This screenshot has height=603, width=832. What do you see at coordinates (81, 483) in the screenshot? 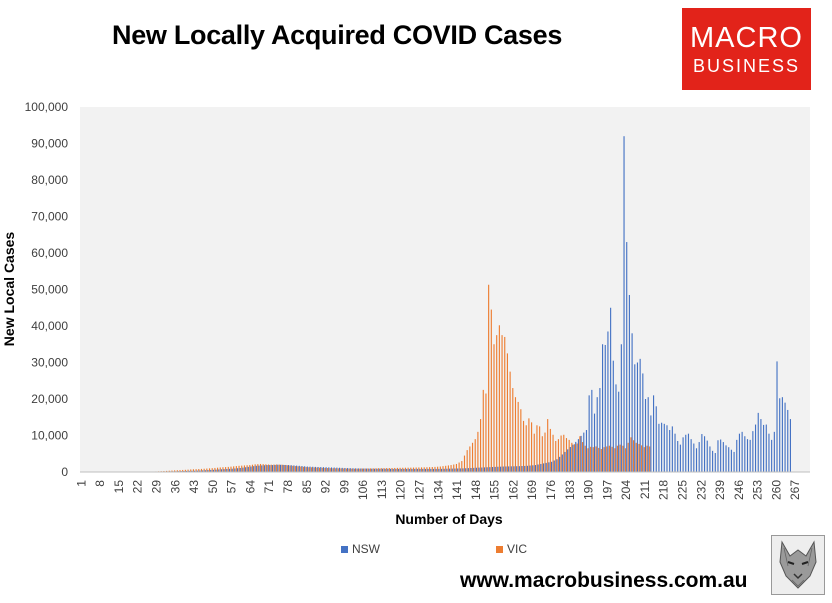
I see `x-tick-label: 1` at bounding box center [81, 483].